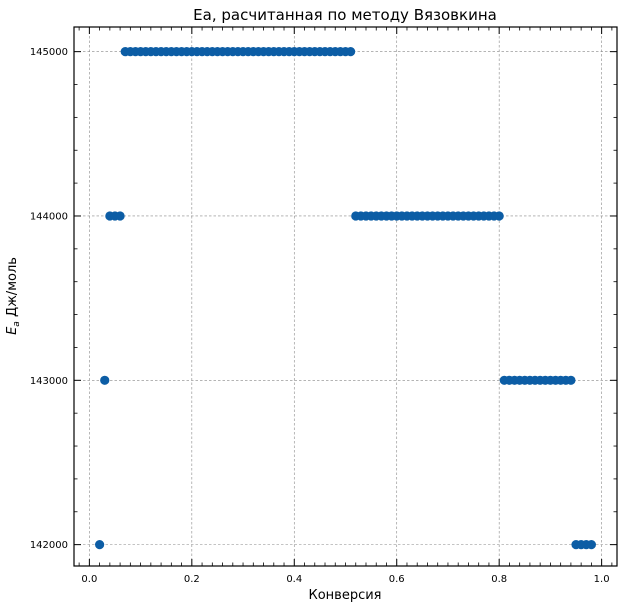  What do you see at coordinates (49, 545) in the screenshot?
I see `y-tick-label: 142000` at bounding box center [49, 545].